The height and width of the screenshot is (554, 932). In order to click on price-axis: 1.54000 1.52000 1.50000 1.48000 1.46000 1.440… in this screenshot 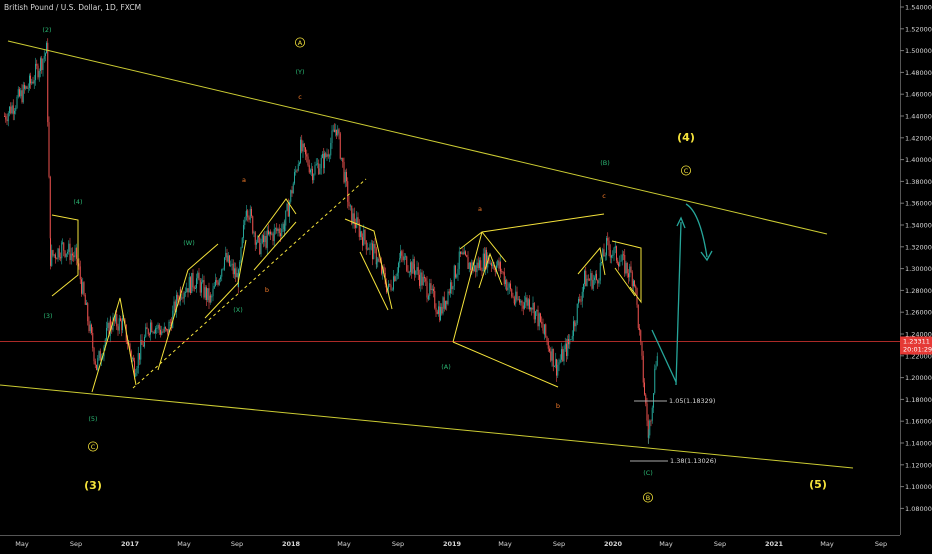, I will do `click(916, 275)`.